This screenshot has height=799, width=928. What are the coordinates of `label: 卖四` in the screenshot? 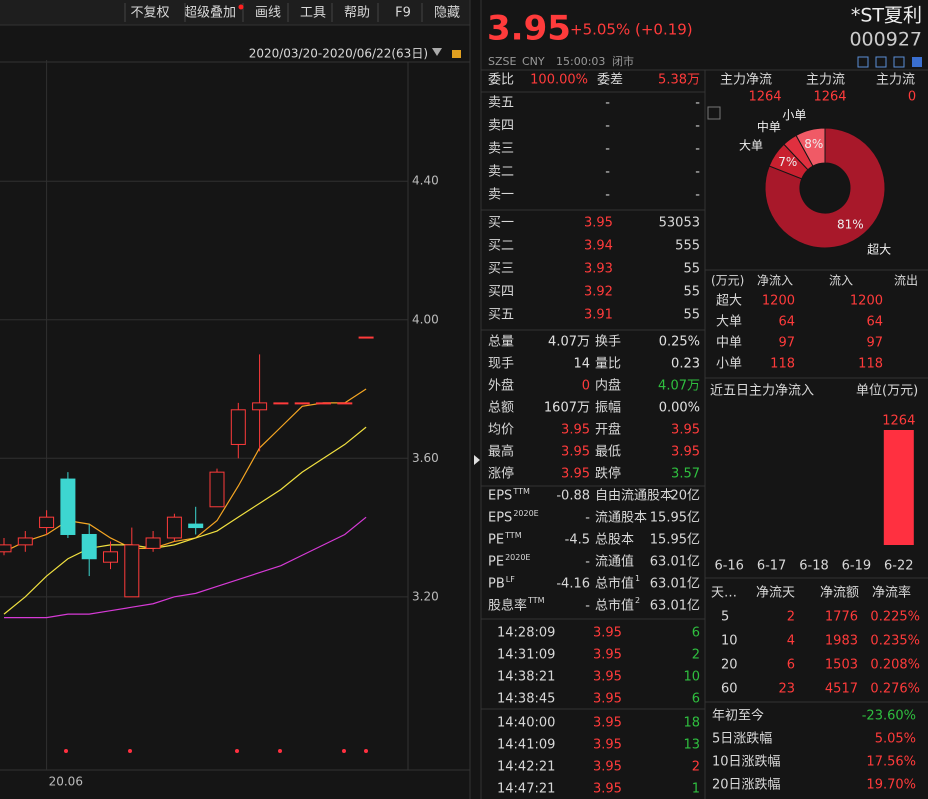 It's located at (501, 126).